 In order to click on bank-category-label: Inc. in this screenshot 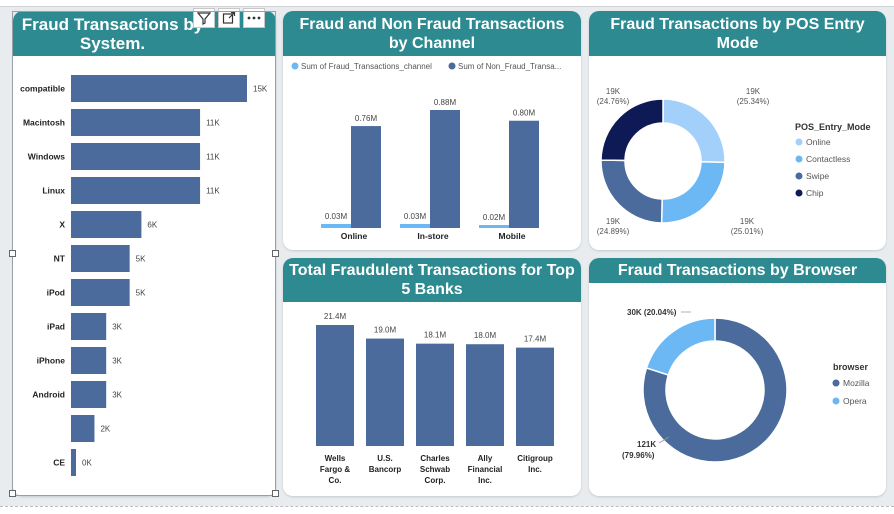, I will do `click(535, 469)`.